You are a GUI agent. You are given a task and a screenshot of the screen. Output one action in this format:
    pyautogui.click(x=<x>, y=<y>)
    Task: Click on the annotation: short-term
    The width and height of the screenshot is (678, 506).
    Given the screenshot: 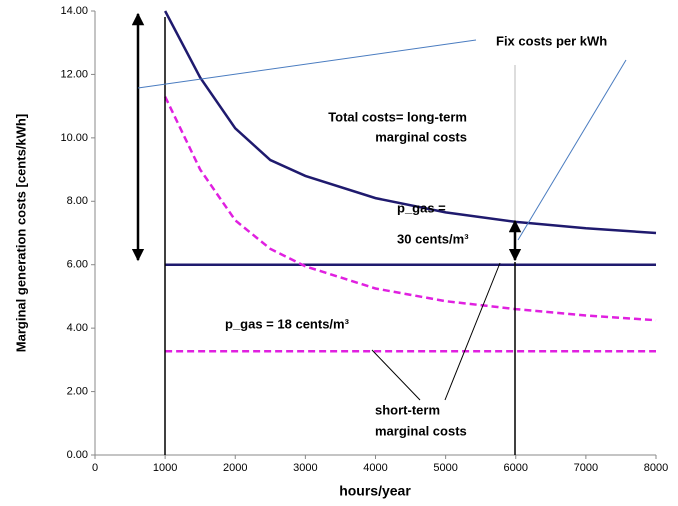 What is the action you would take?
    pyautogui.click(x=407, y=409)
    